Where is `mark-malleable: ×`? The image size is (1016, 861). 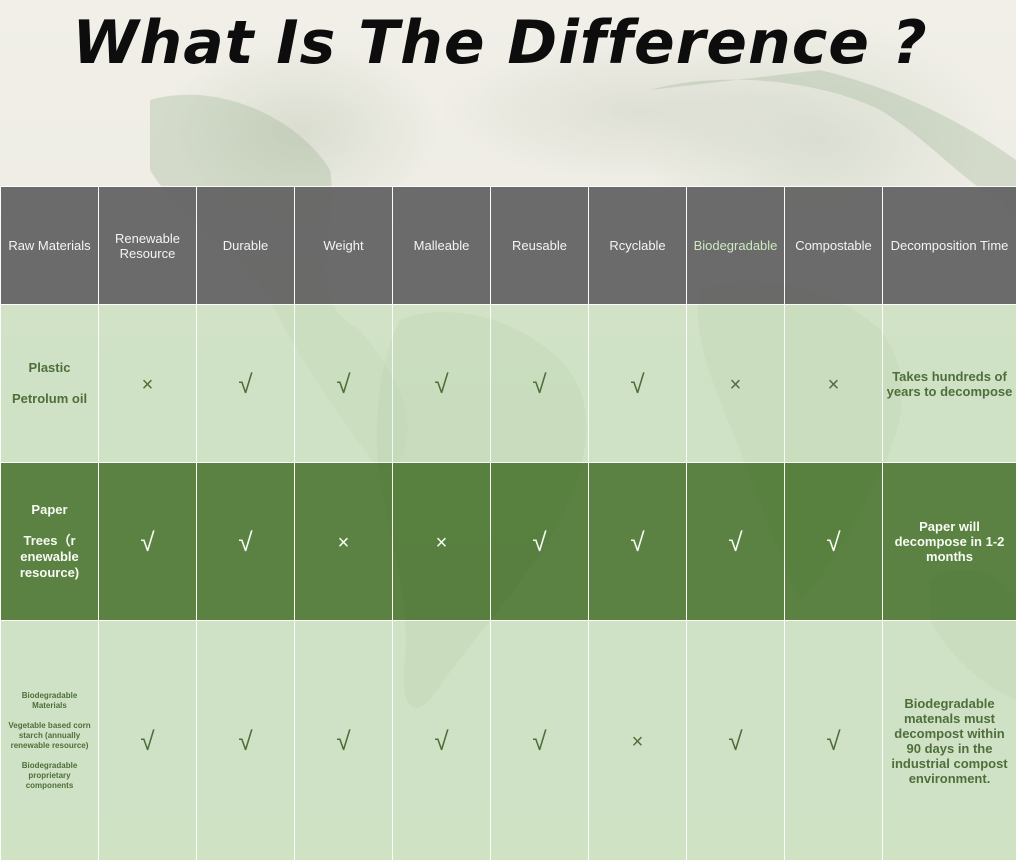
mark-malleable: × is located at coordinates (442, 542).